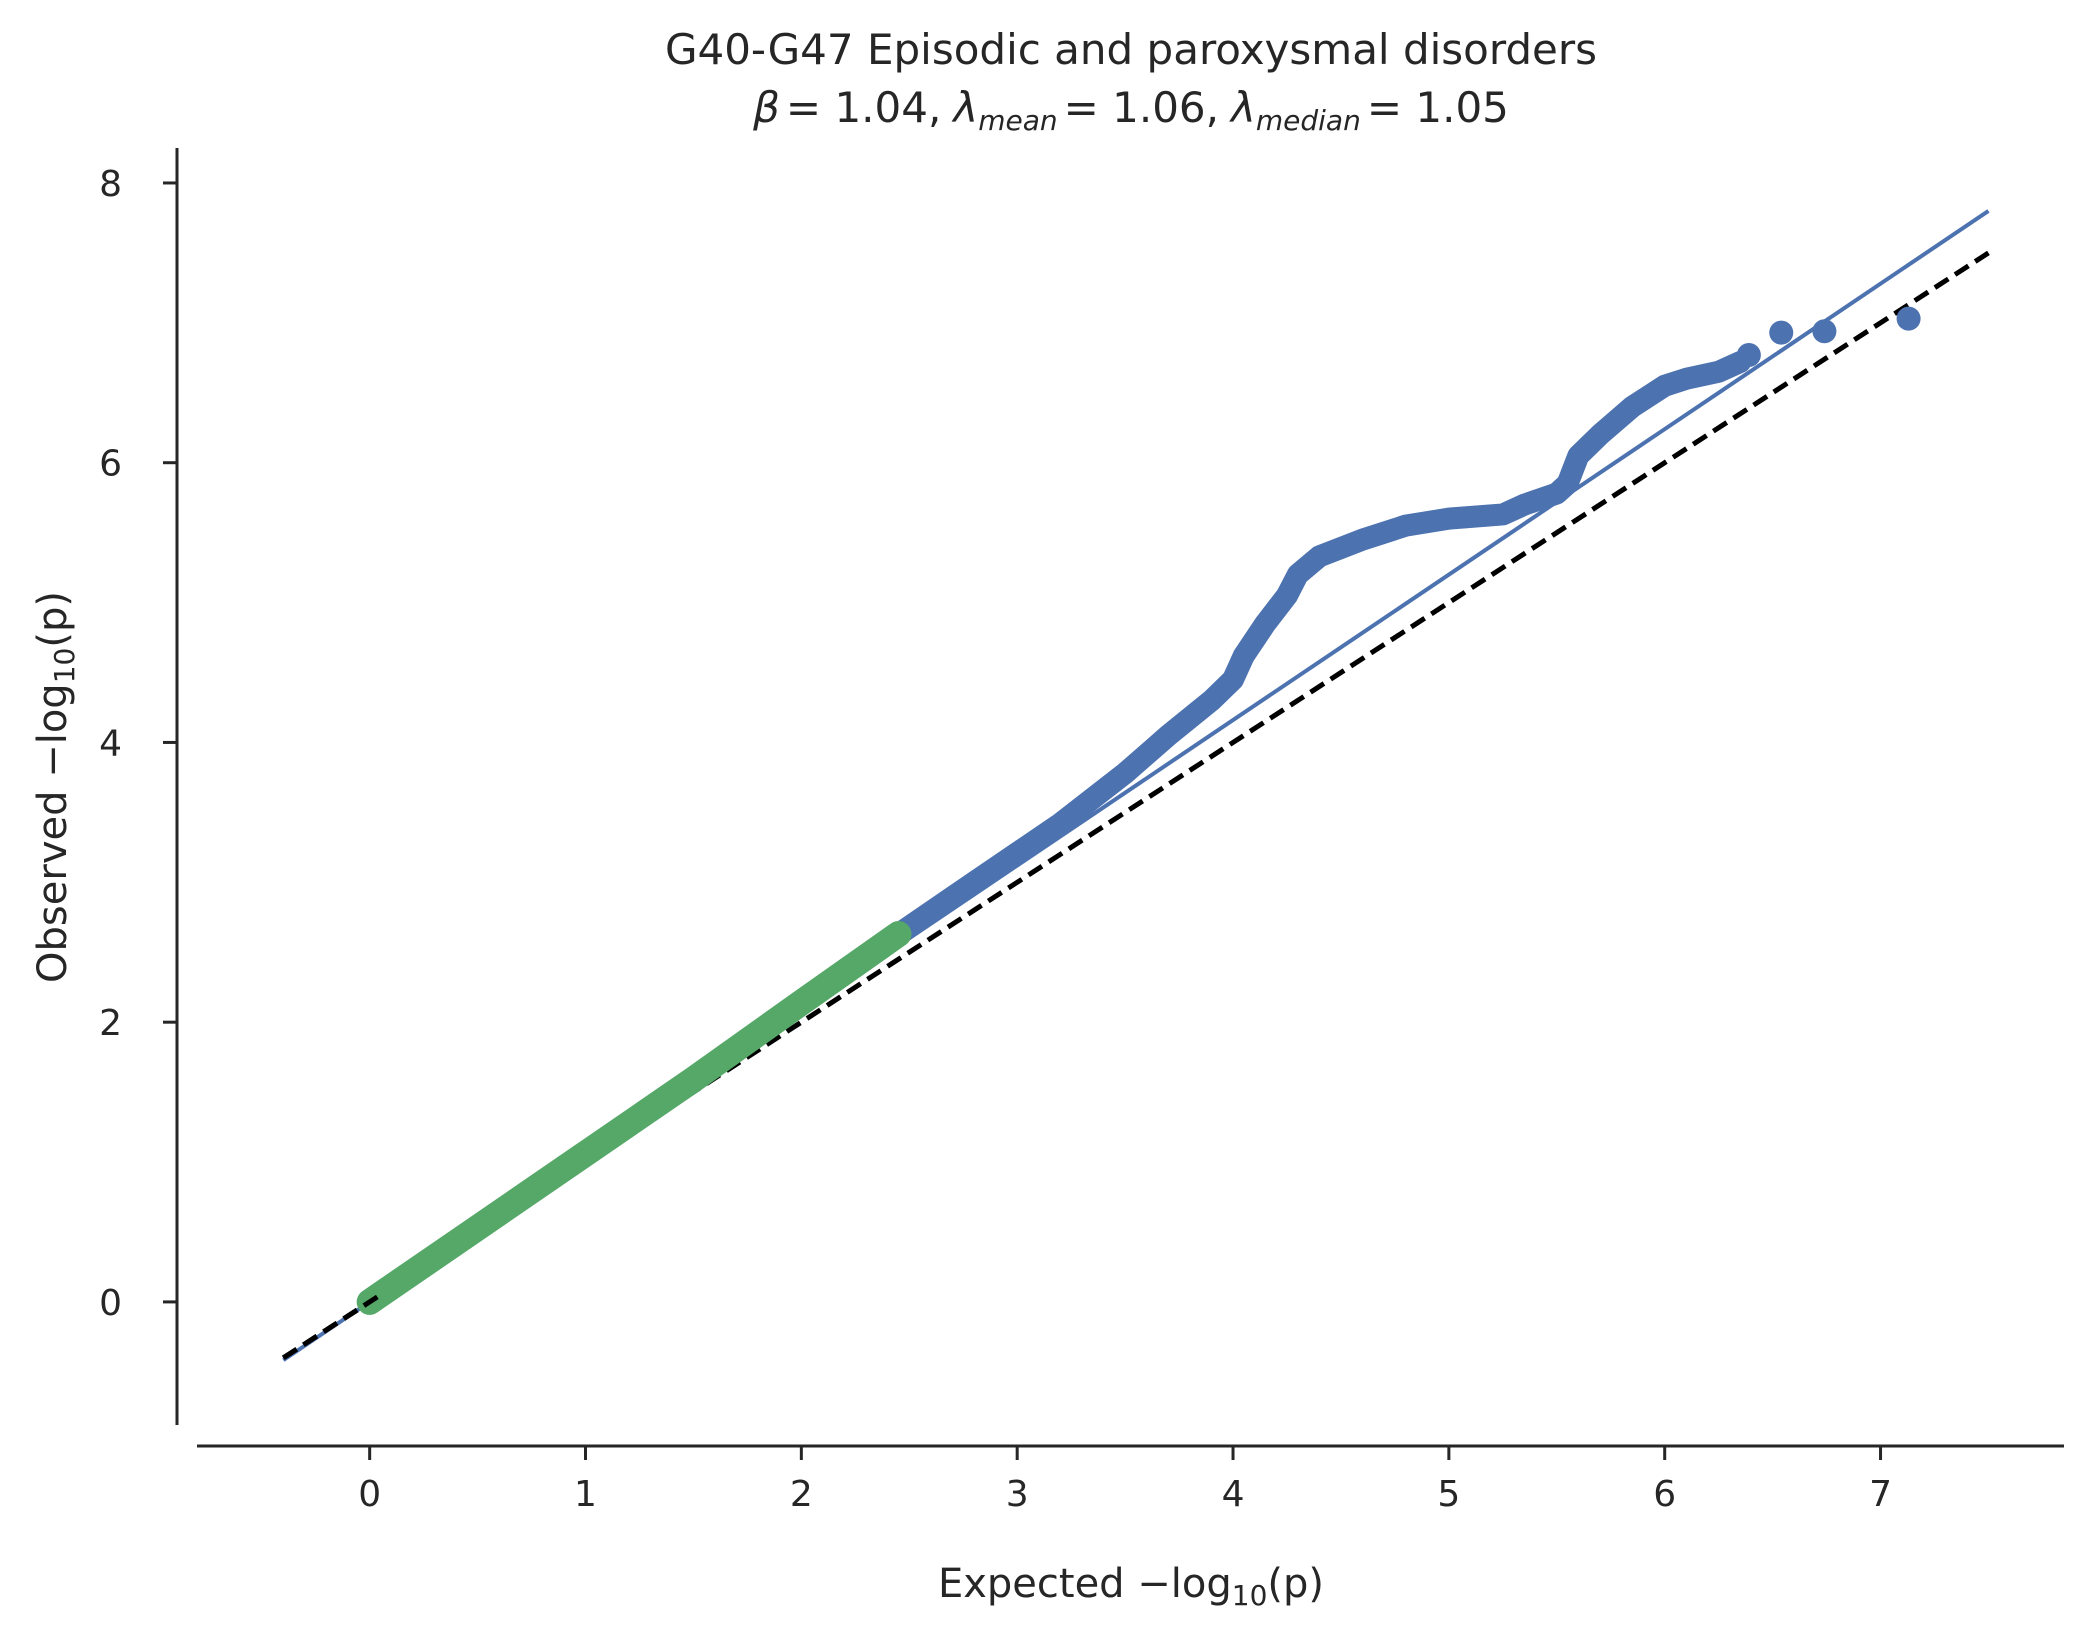  I want to click on x-tick-label: 2, so click(801, 1494).